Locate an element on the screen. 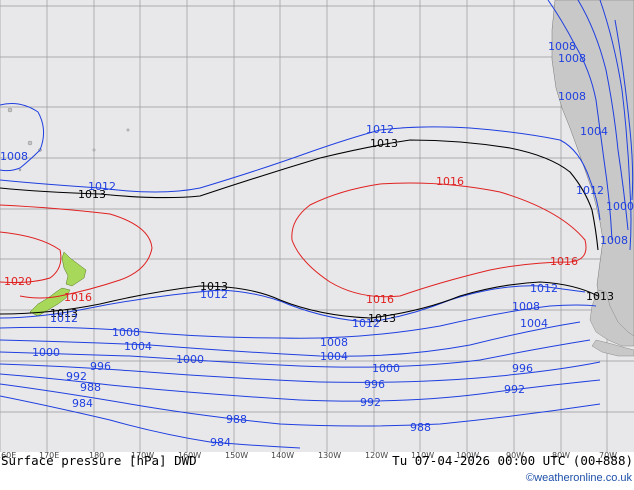 The image size is (634, 490). lon-label: 170E is located at coordinates (49, 455).